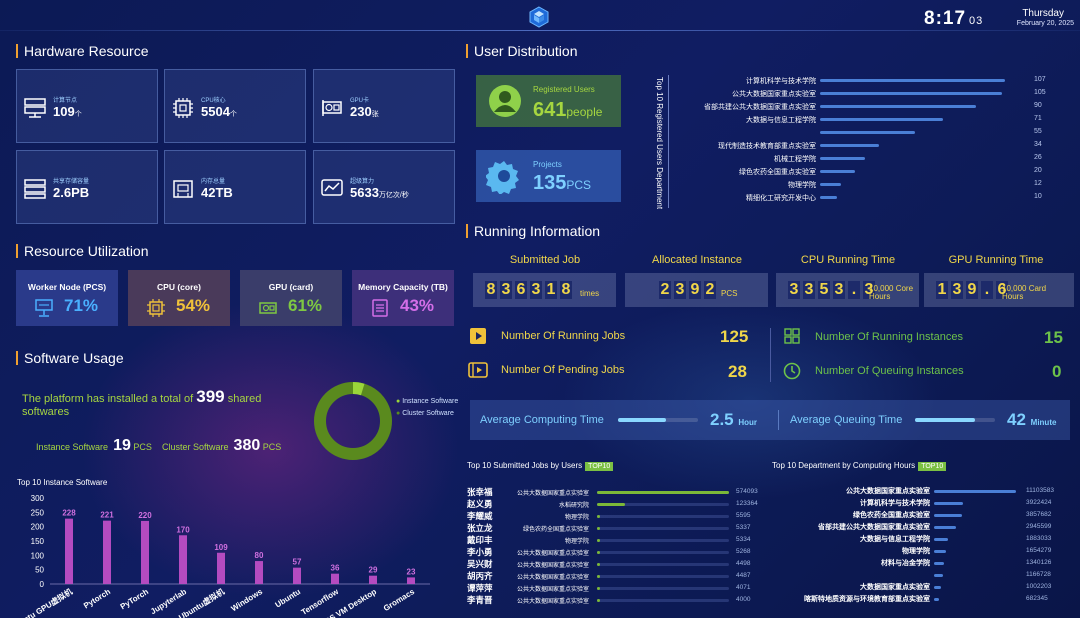 This screenshot has width=1080, height=618. What do you see at coordinates (480, 528) in the screenshot?
I see `job-user-name: 张立龙` at bounding box center [480, 528].